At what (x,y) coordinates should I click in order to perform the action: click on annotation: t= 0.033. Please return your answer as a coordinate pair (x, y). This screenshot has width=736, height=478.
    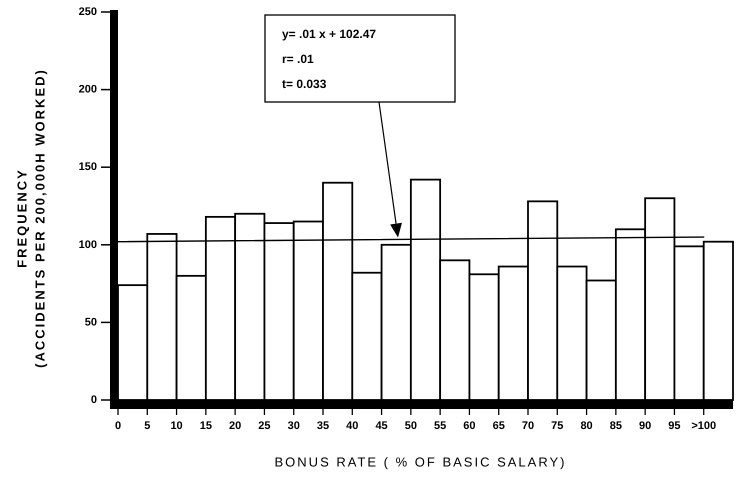
    Looking at the image, I should click on (304, 84).